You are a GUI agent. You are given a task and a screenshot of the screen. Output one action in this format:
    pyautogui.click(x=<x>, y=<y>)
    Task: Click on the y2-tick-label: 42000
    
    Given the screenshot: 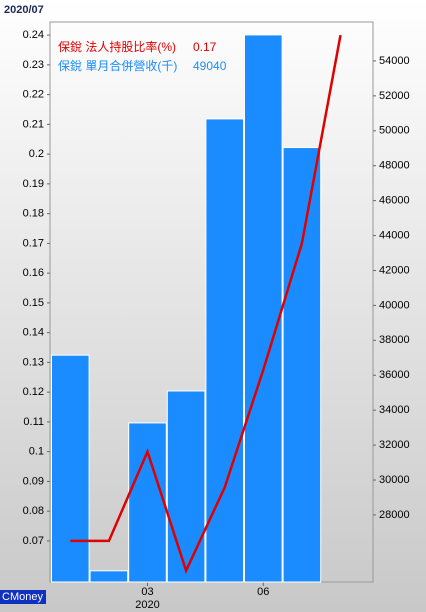 What is the action you would take?
    pyautogui.click(x=394, y=270)
    